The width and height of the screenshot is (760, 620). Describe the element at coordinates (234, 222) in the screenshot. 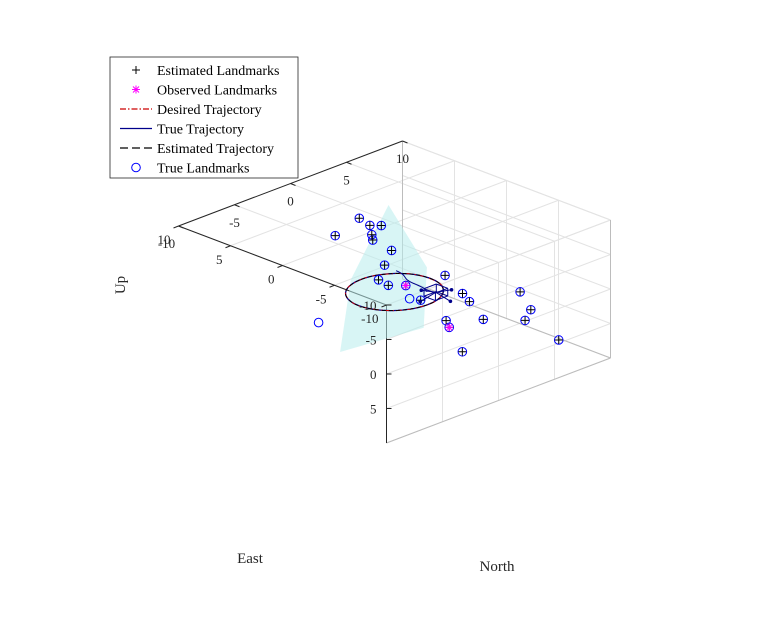

I see `north-tick-label: -5` at that location.